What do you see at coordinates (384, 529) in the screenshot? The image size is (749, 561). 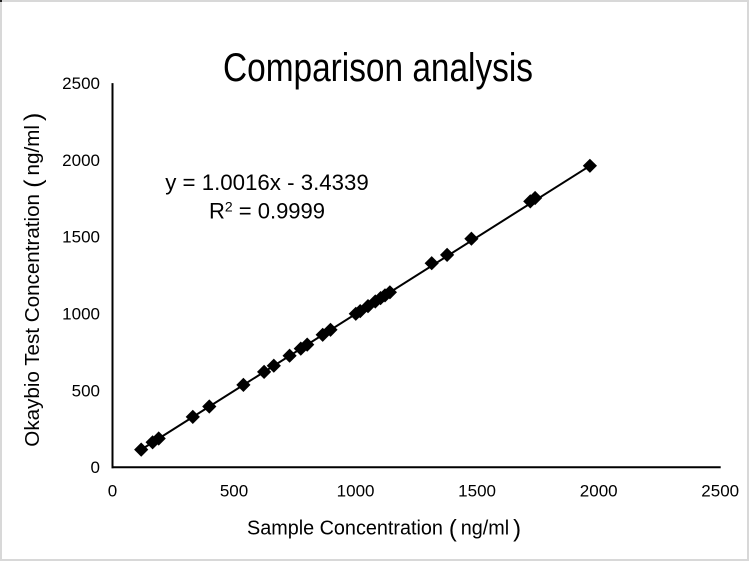 I see `svg-text: Sample Concentration(ng/ml)` at bounding box center [384, 529].